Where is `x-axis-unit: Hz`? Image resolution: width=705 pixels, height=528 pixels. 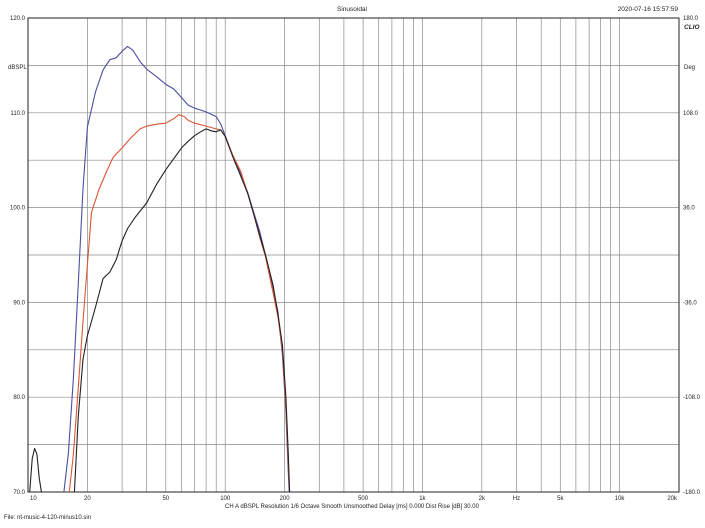
x-axis-unit: Hz is located at coordinates (516, 499).